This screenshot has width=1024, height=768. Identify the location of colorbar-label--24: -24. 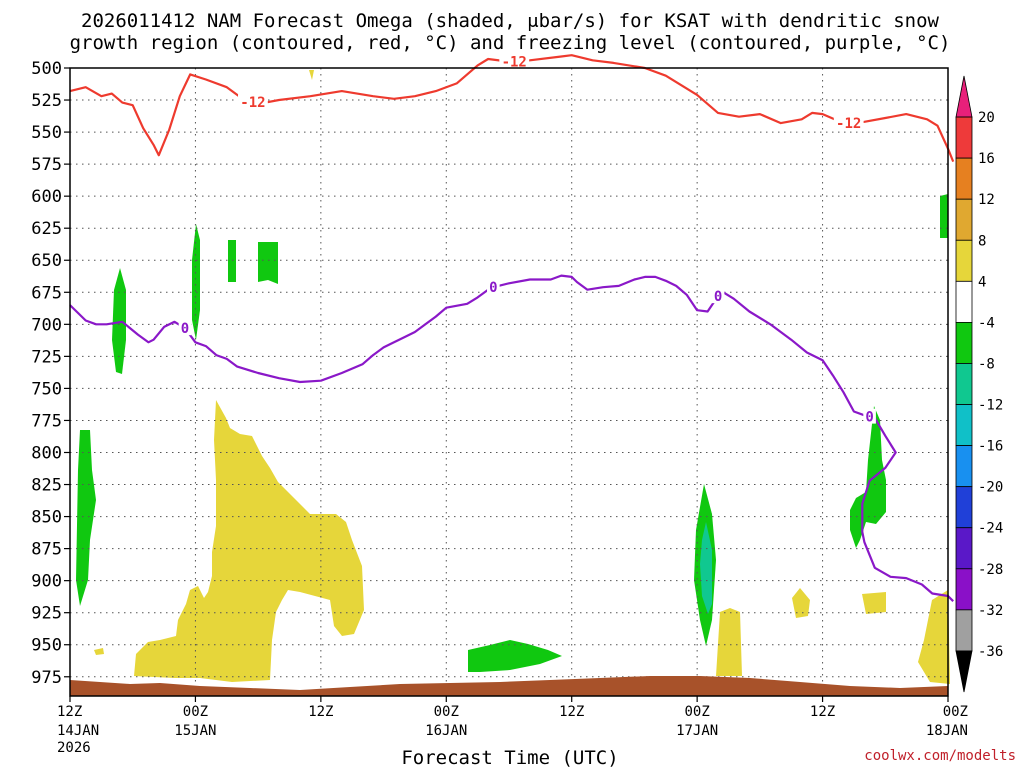
(990, 529).